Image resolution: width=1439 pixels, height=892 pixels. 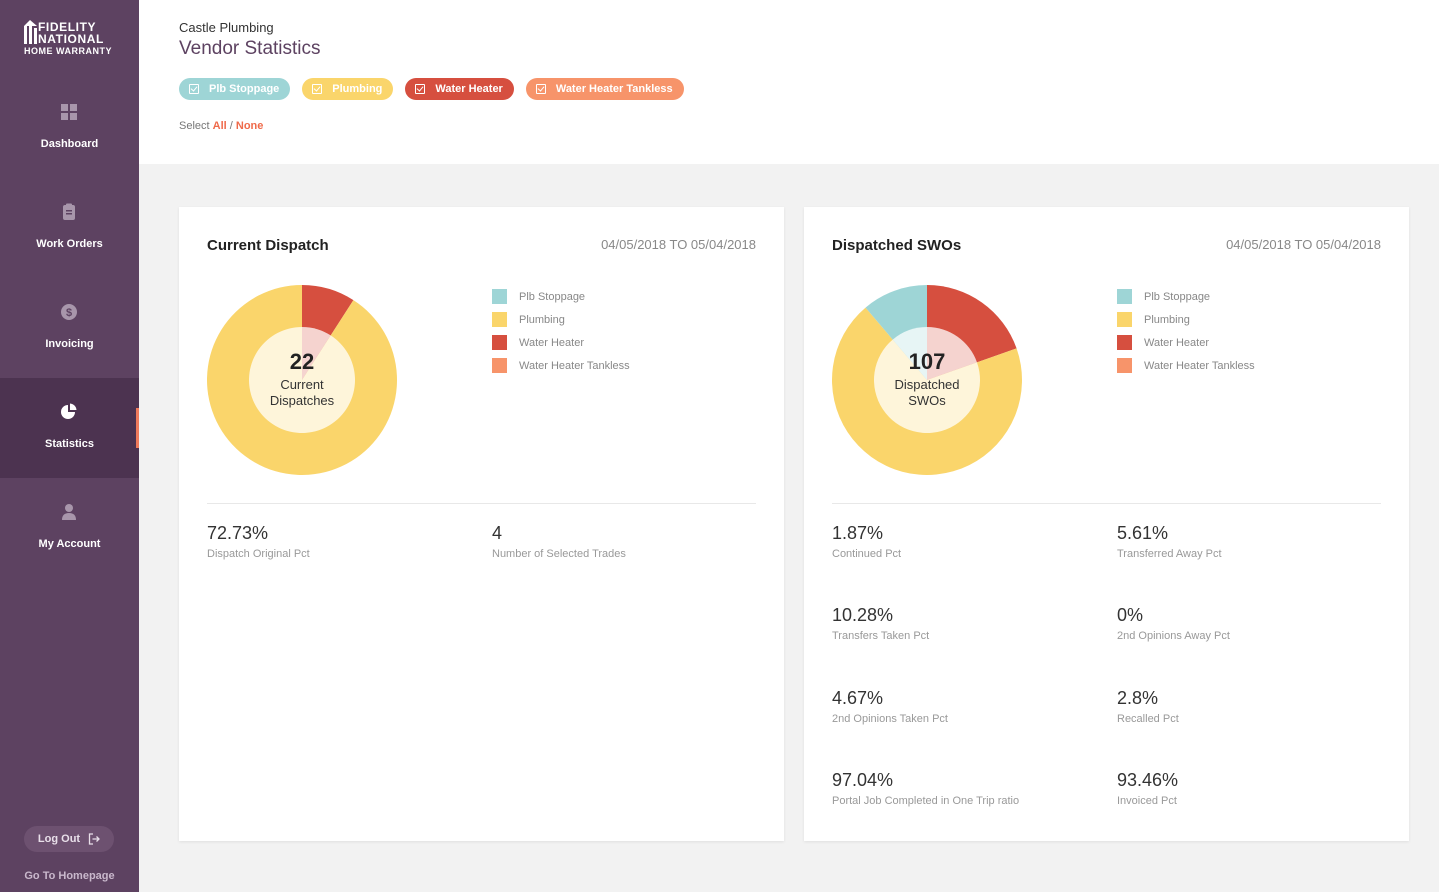 I want to click on pie-inner-slice-plb-stoppage, so click(x=909, y=353).